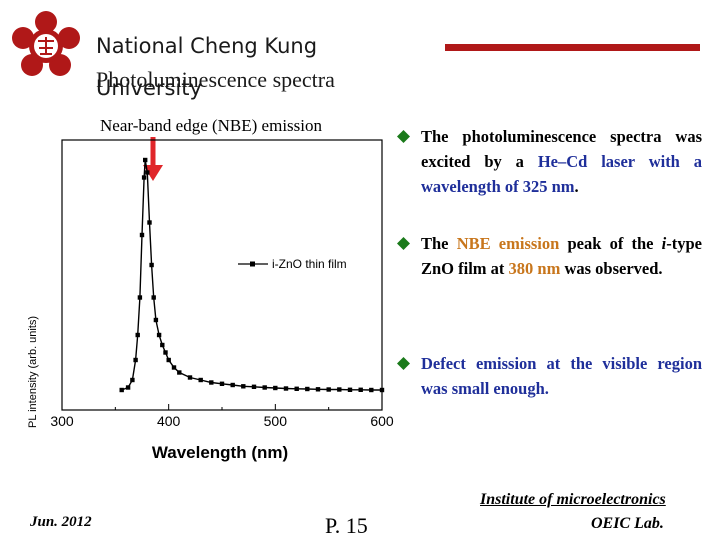  I want to click on bullet-text-end: was observed., so click(611, 268).